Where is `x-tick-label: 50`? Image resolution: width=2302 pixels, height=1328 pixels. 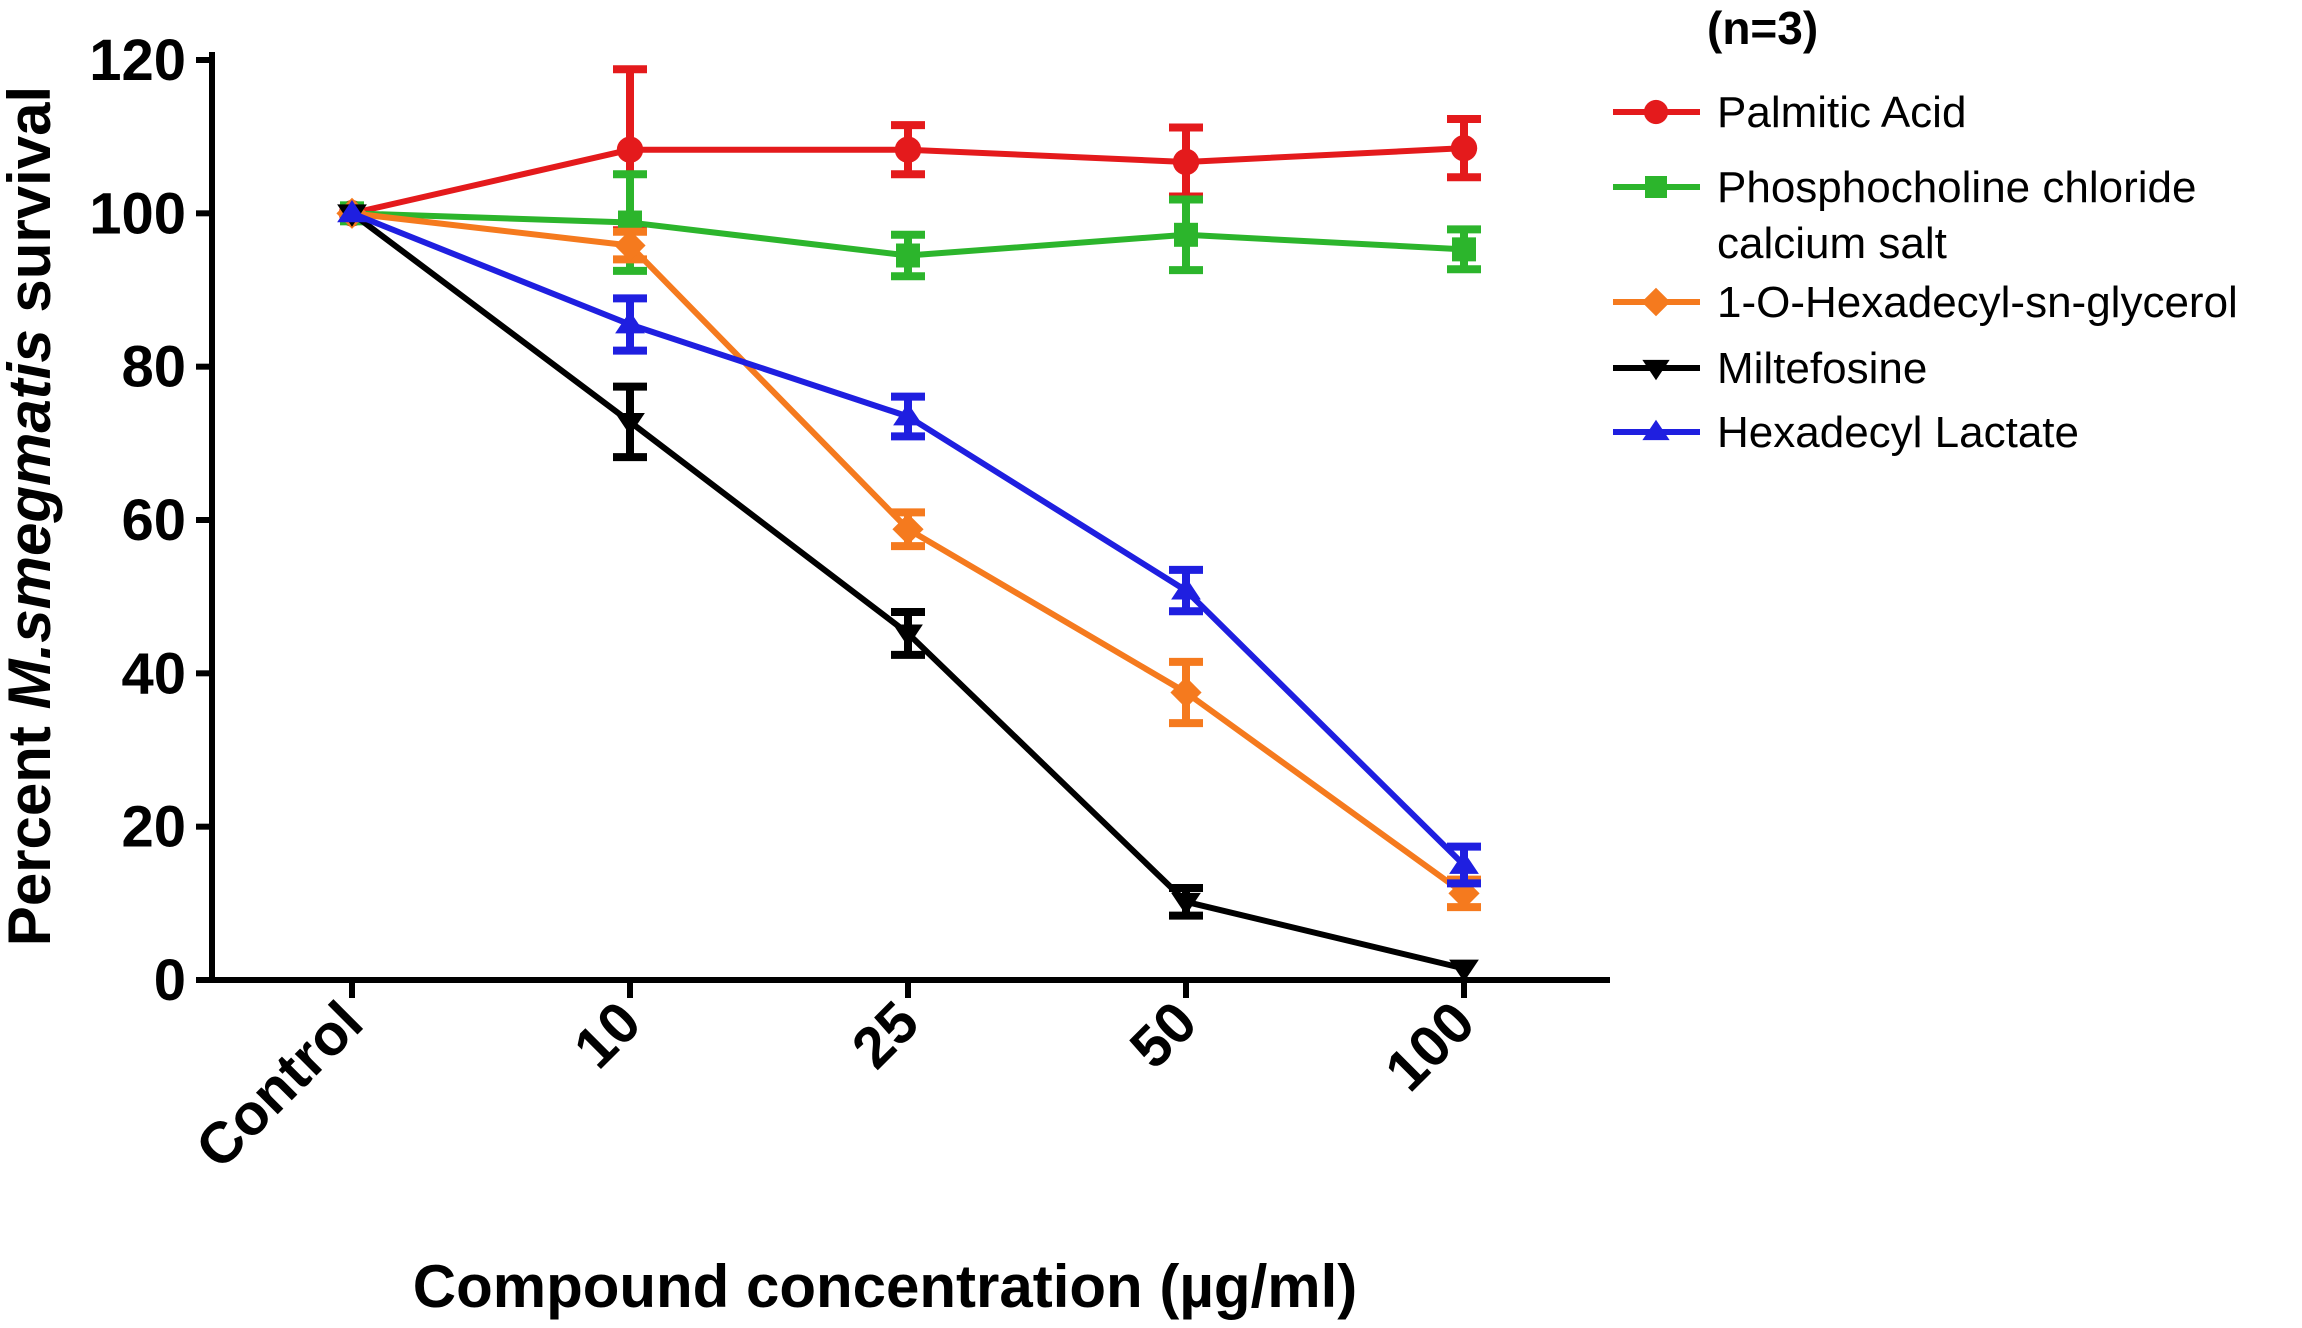
x-tick-label: 50 is located at coordinates (1164, 1035).